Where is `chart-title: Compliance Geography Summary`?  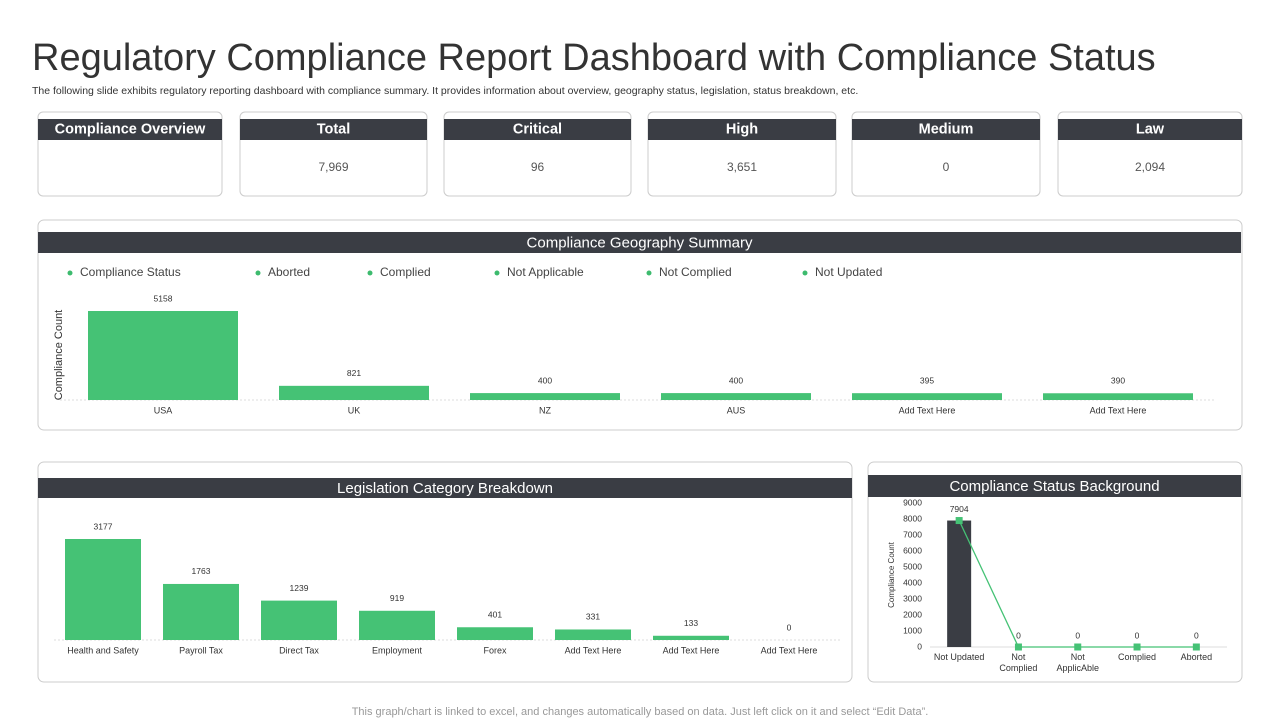
chart-title: Compliance Geography Summary is located at coordinates (640, 242).